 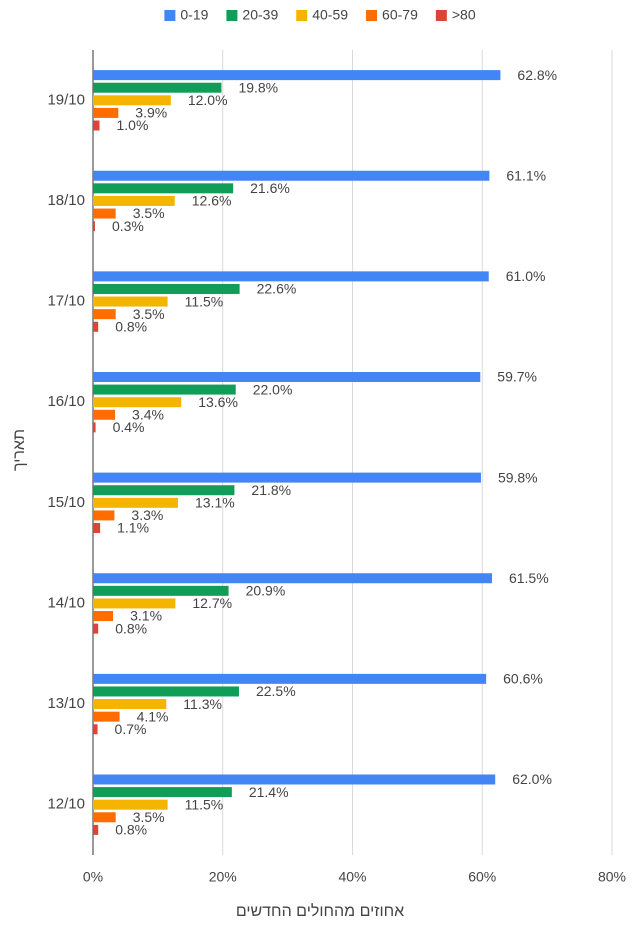 I want to click on data-label: 4.1%, so click(x=153, y=716).